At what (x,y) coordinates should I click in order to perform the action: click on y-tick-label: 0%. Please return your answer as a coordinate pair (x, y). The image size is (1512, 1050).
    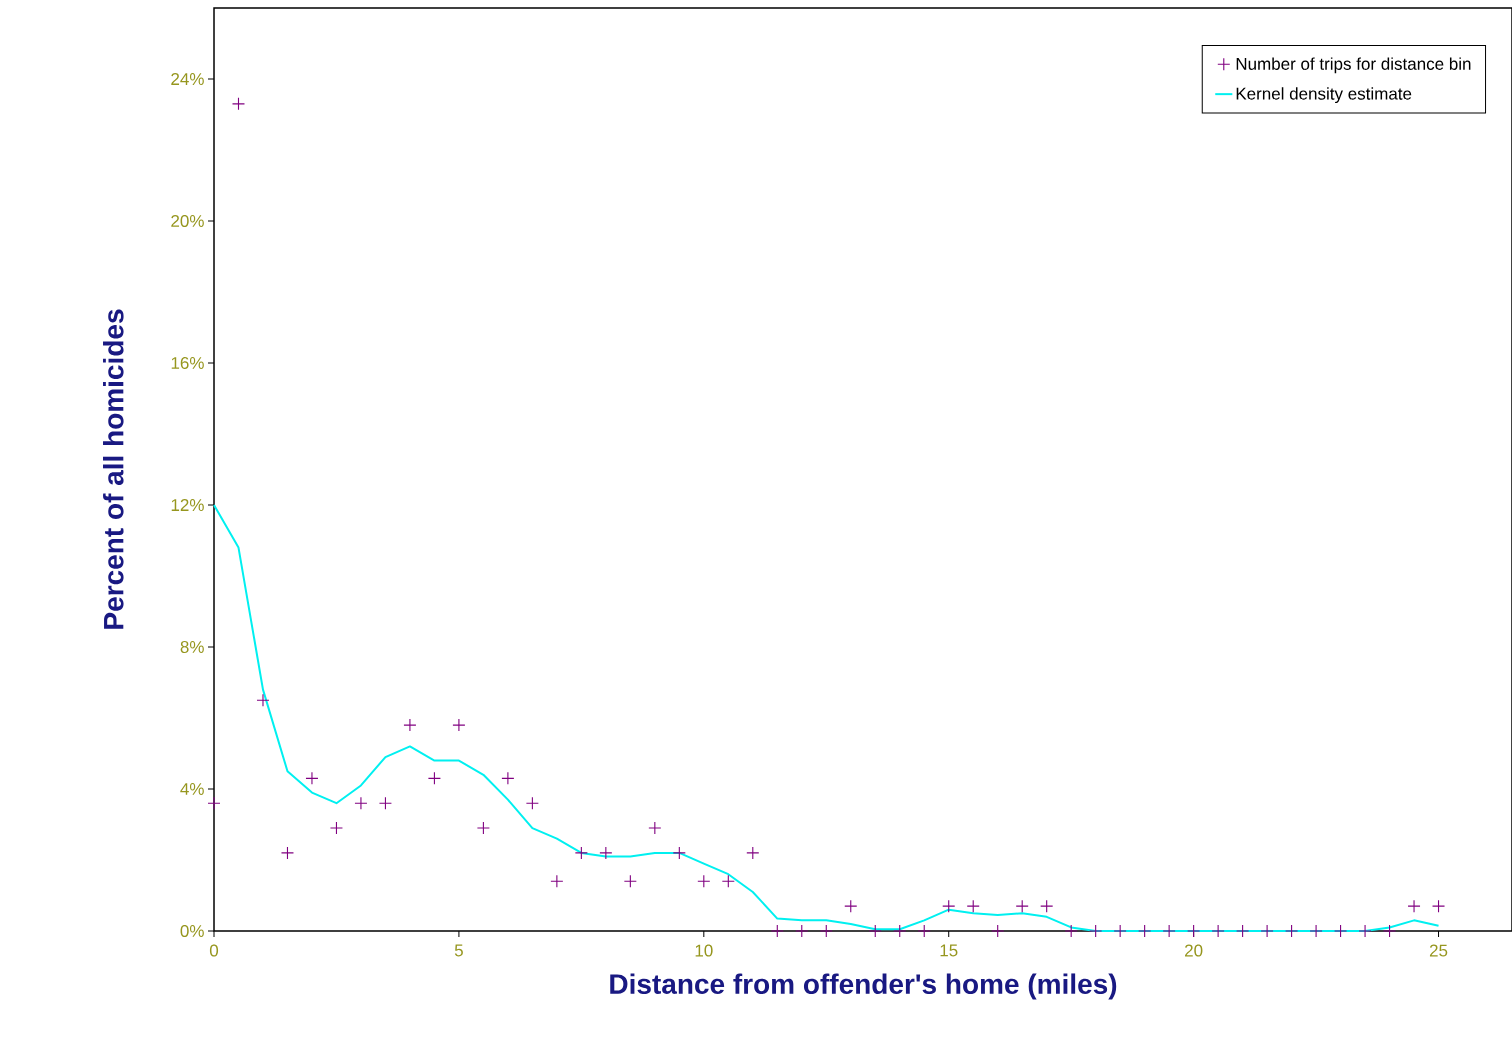
    Looking at the image, I should click on (192, 931).